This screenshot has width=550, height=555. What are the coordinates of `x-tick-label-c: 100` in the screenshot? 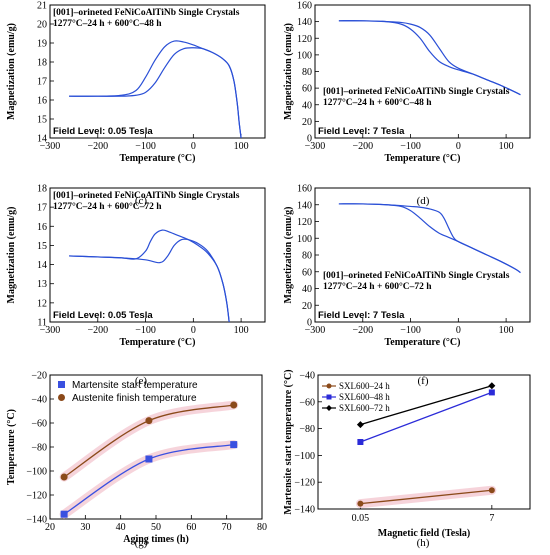 It's located at (241, 146).